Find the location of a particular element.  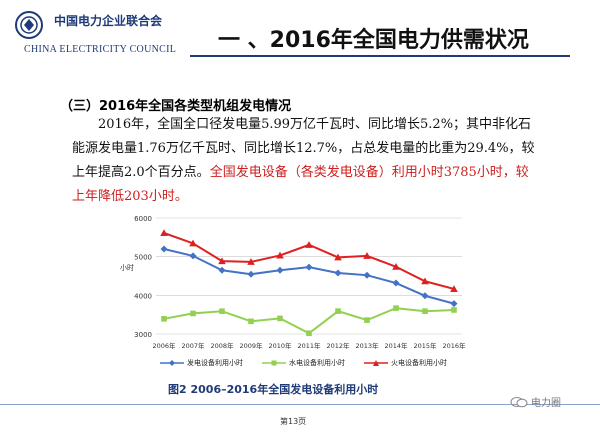

x-tick-label: 2012年 is located at coordinates (338, 345).